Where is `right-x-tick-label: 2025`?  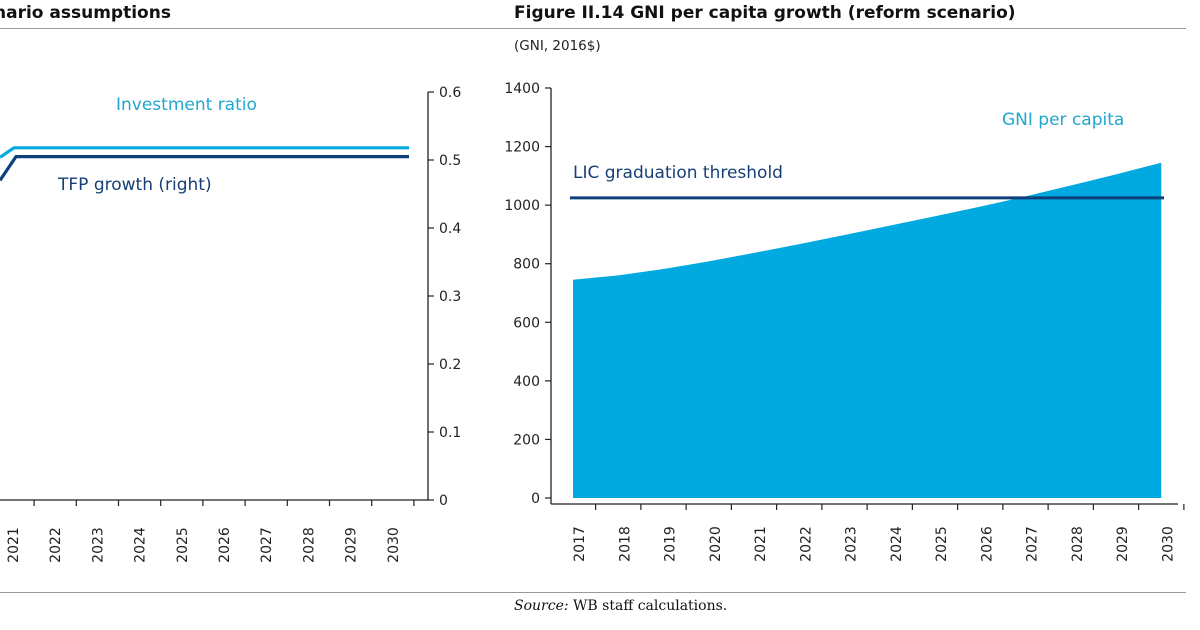
right-x-tick-label: 2025 is located at coordinates (942, 544).